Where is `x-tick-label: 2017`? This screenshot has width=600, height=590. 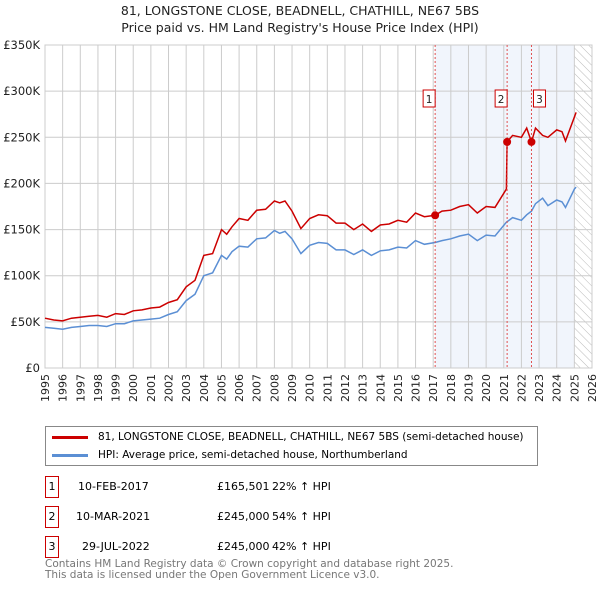 x-tick-label: 2017 is located at coordinates (433, 388).